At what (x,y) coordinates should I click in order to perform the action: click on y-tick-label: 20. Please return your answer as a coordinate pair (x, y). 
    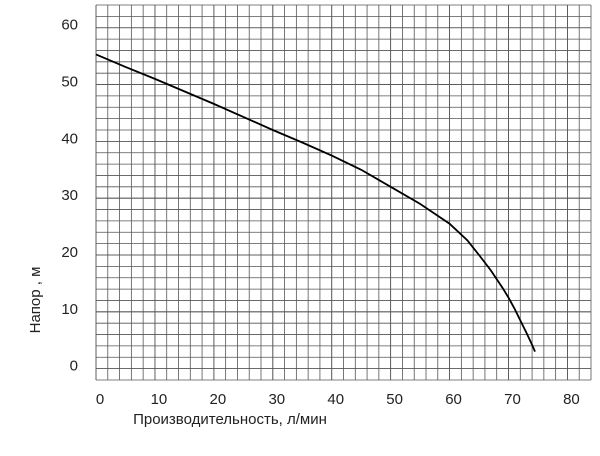
    Looking at the image, I should click on (69, 252).